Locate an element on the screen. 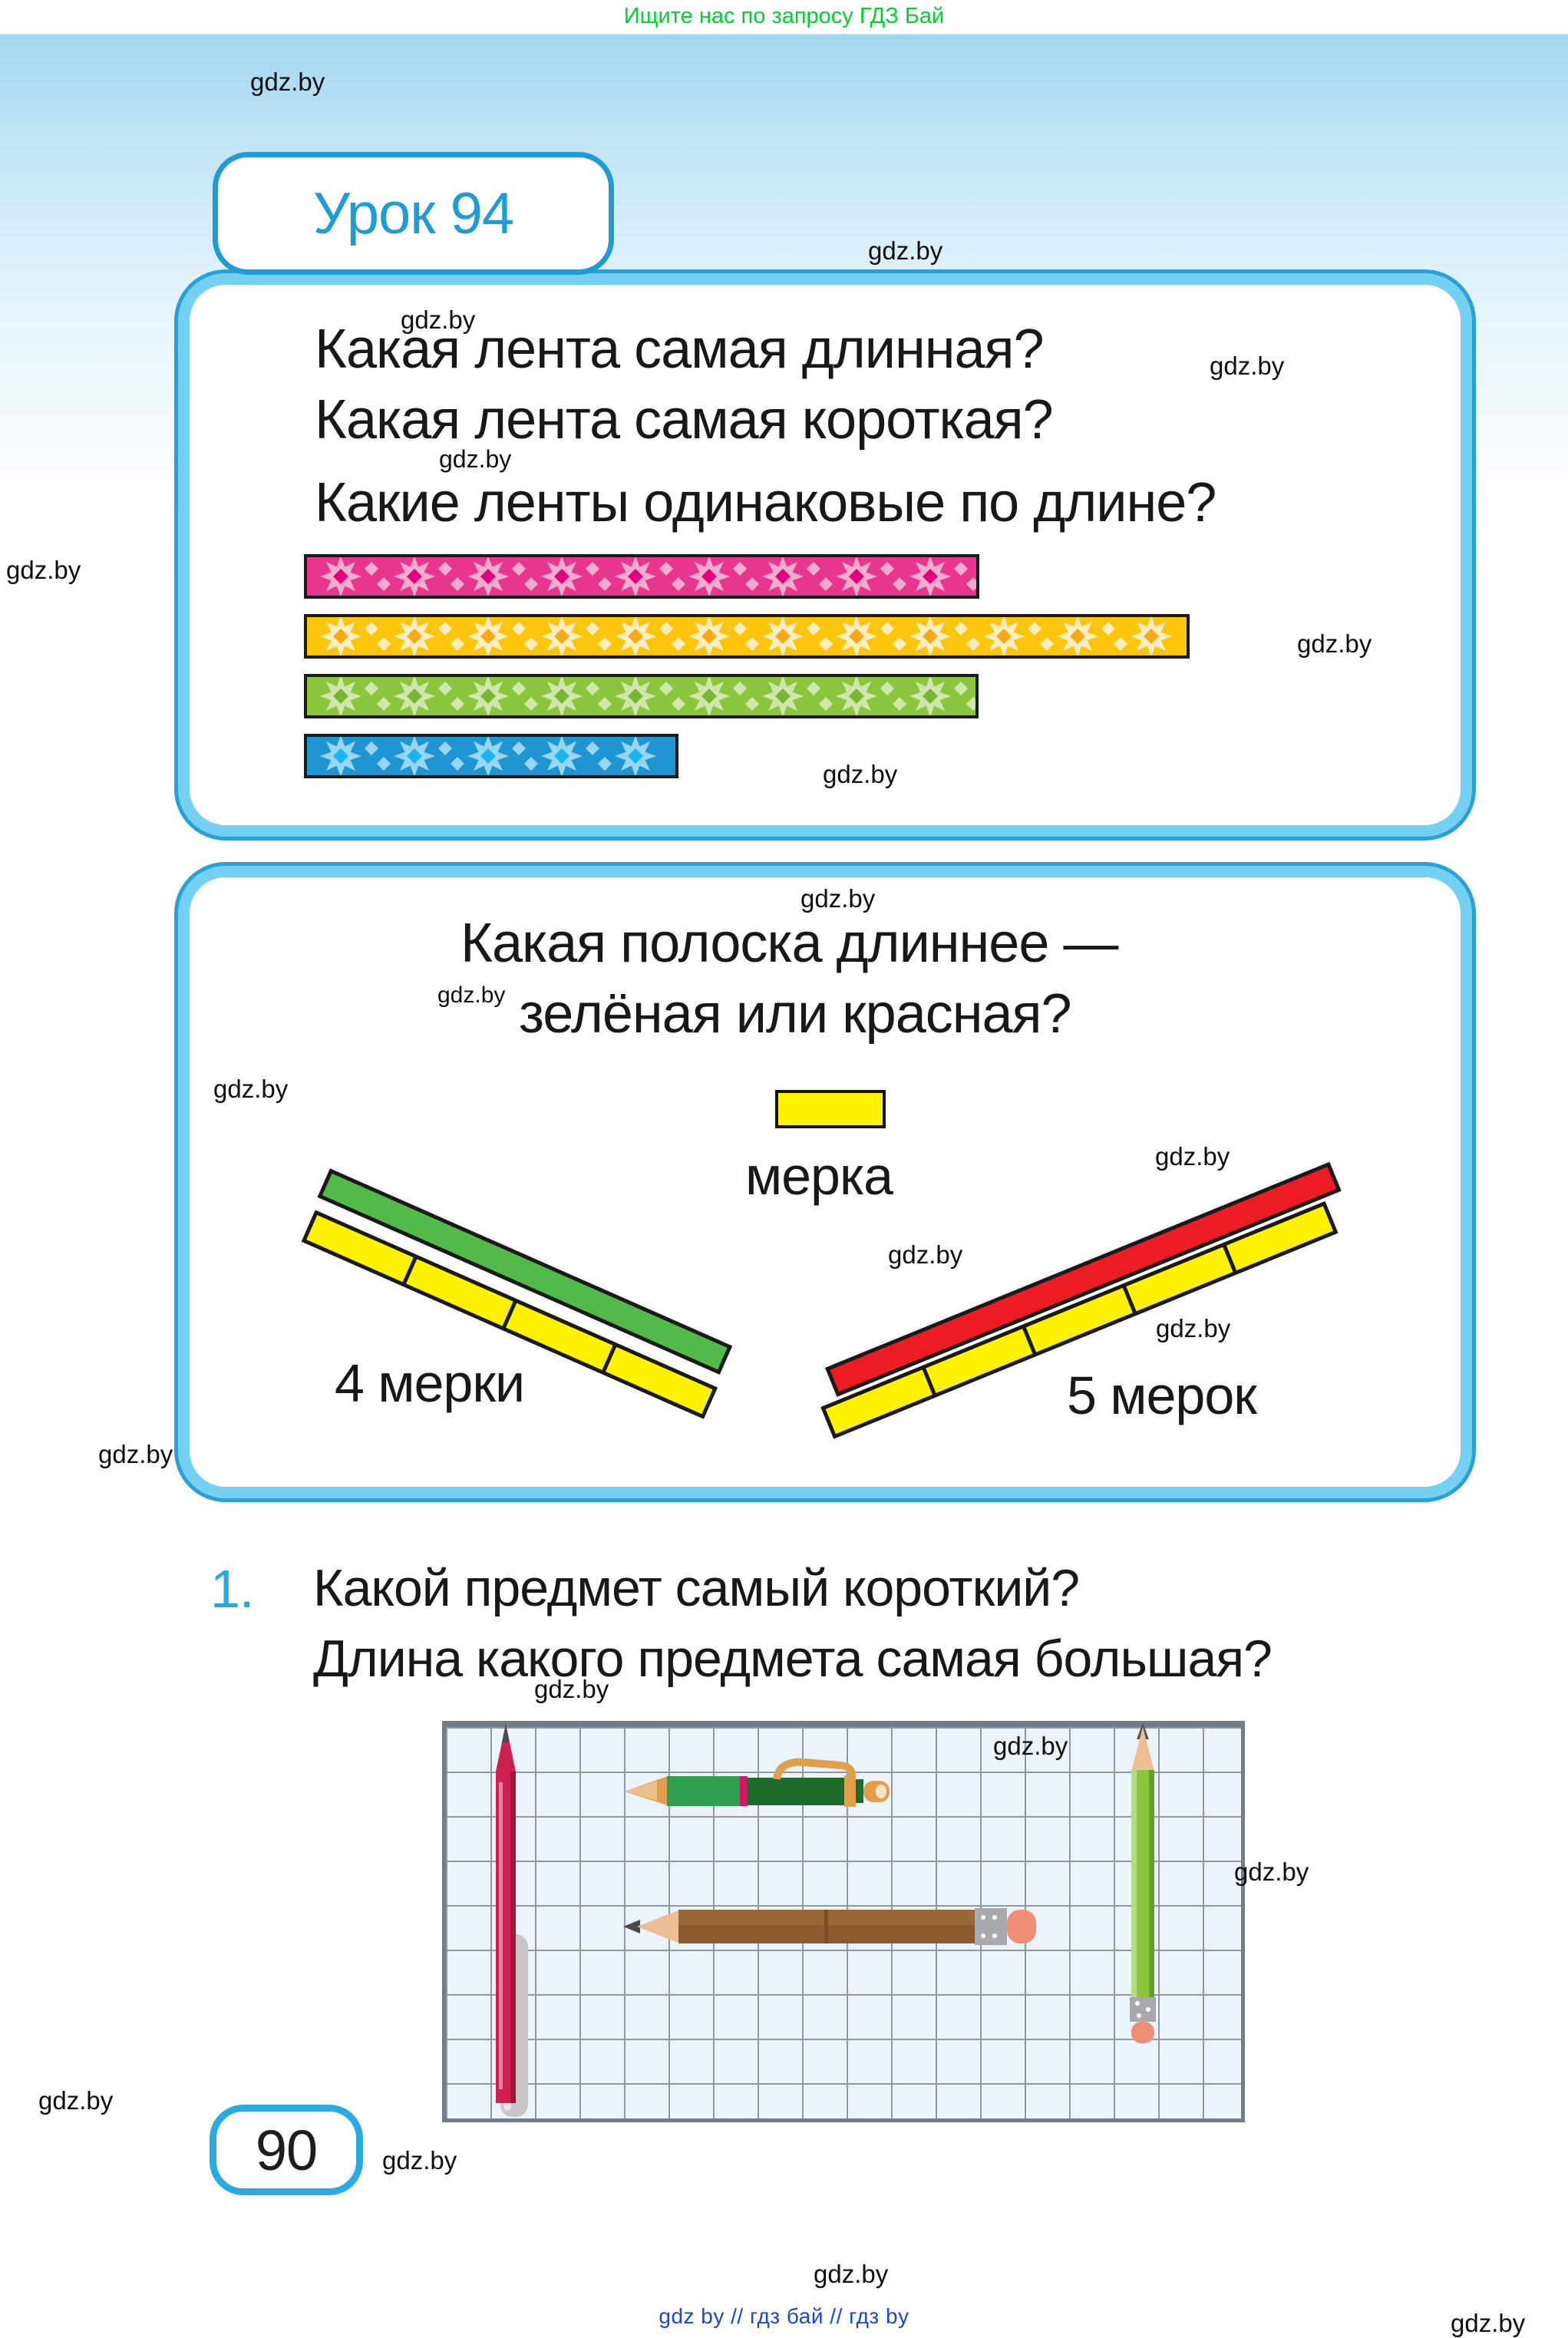 This screenshot has width=1568, height=2338. red-measure-strip is located at coordinates (1079, 1320).